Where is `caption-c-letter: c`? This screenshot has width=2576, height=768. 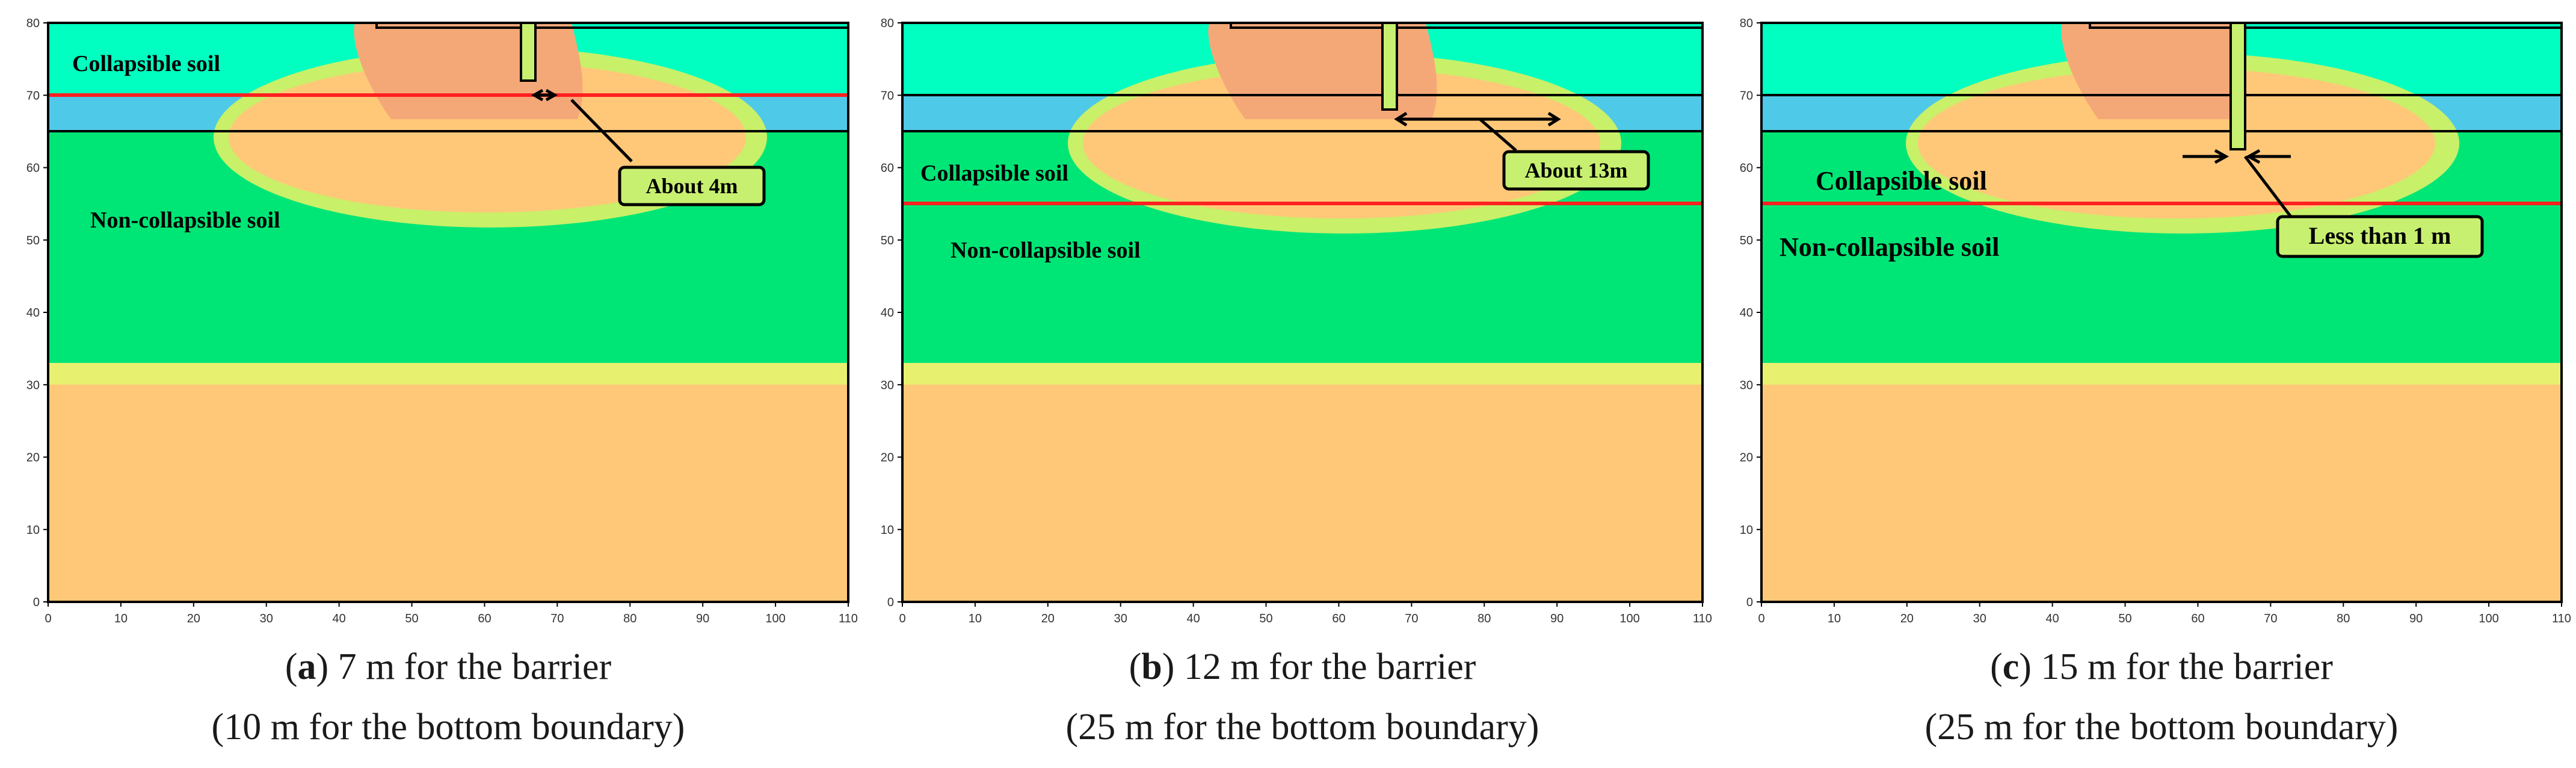
caption-c-letter: c is located at coordinates (2011, 666).